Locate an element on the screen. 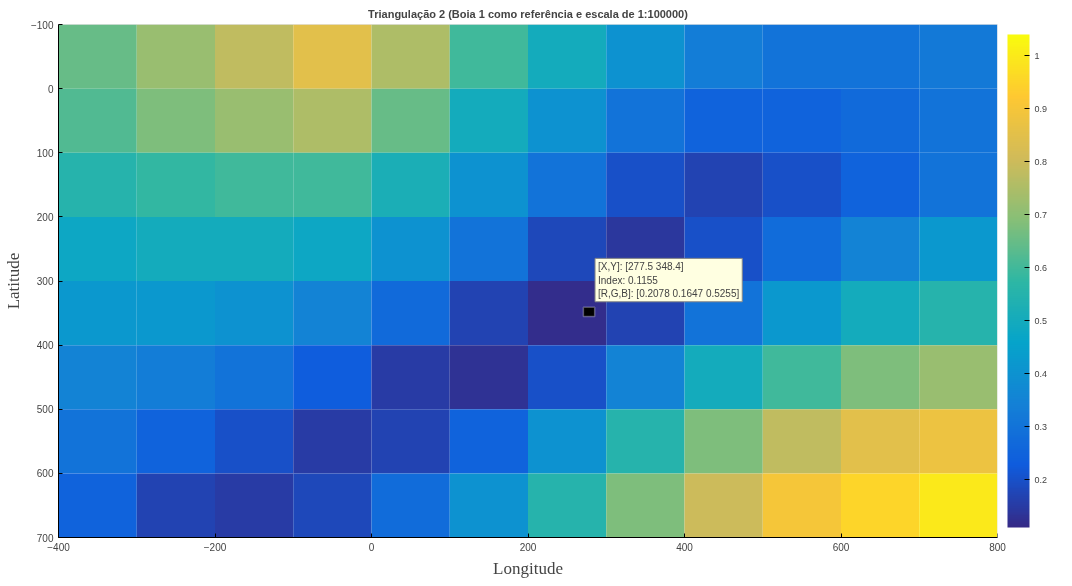 The image size is (1072, 586). color-bar-label: 0.2 is located at coordinates (1041, 479).